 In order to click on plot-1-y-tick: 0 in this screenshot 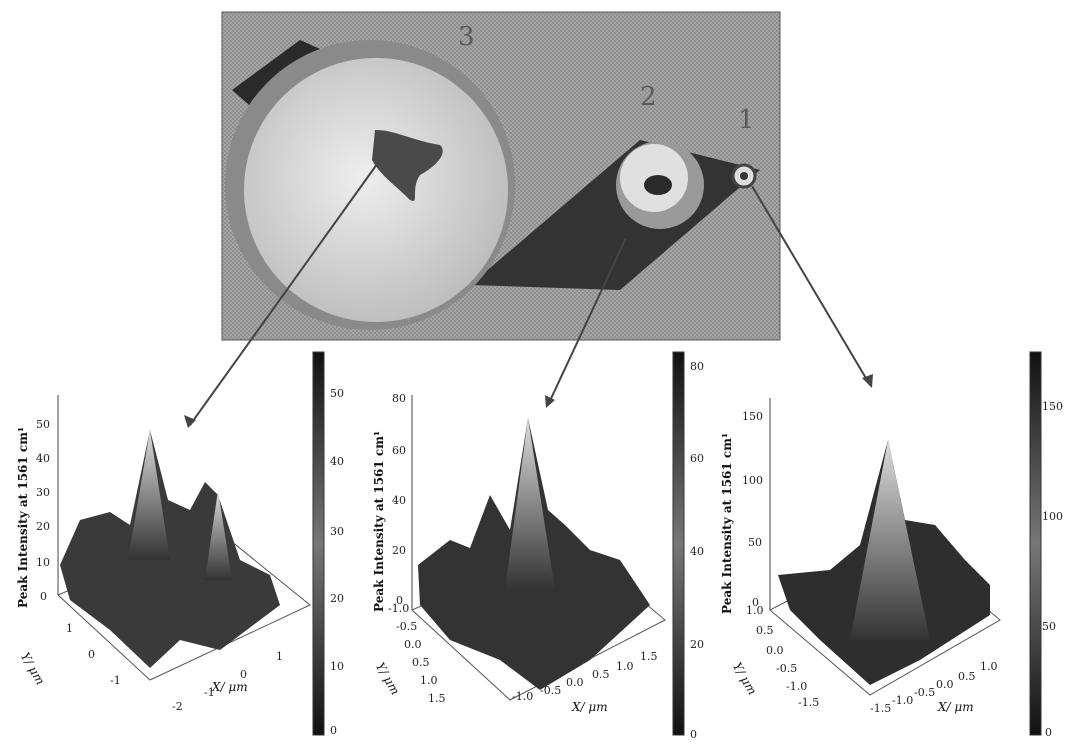, I will do `click(91, 654)`.